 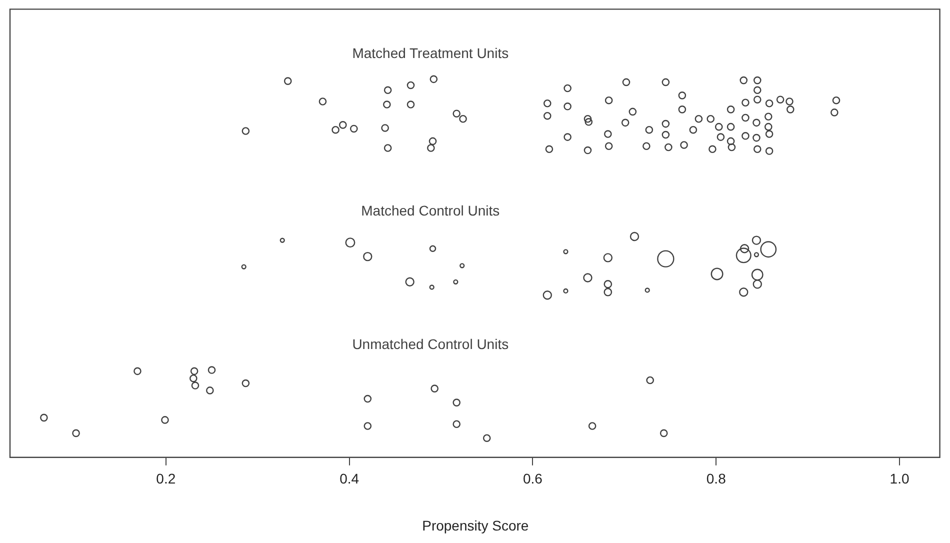 I want to click on x-tick-label: 1.0, so click(x=900, y=478).